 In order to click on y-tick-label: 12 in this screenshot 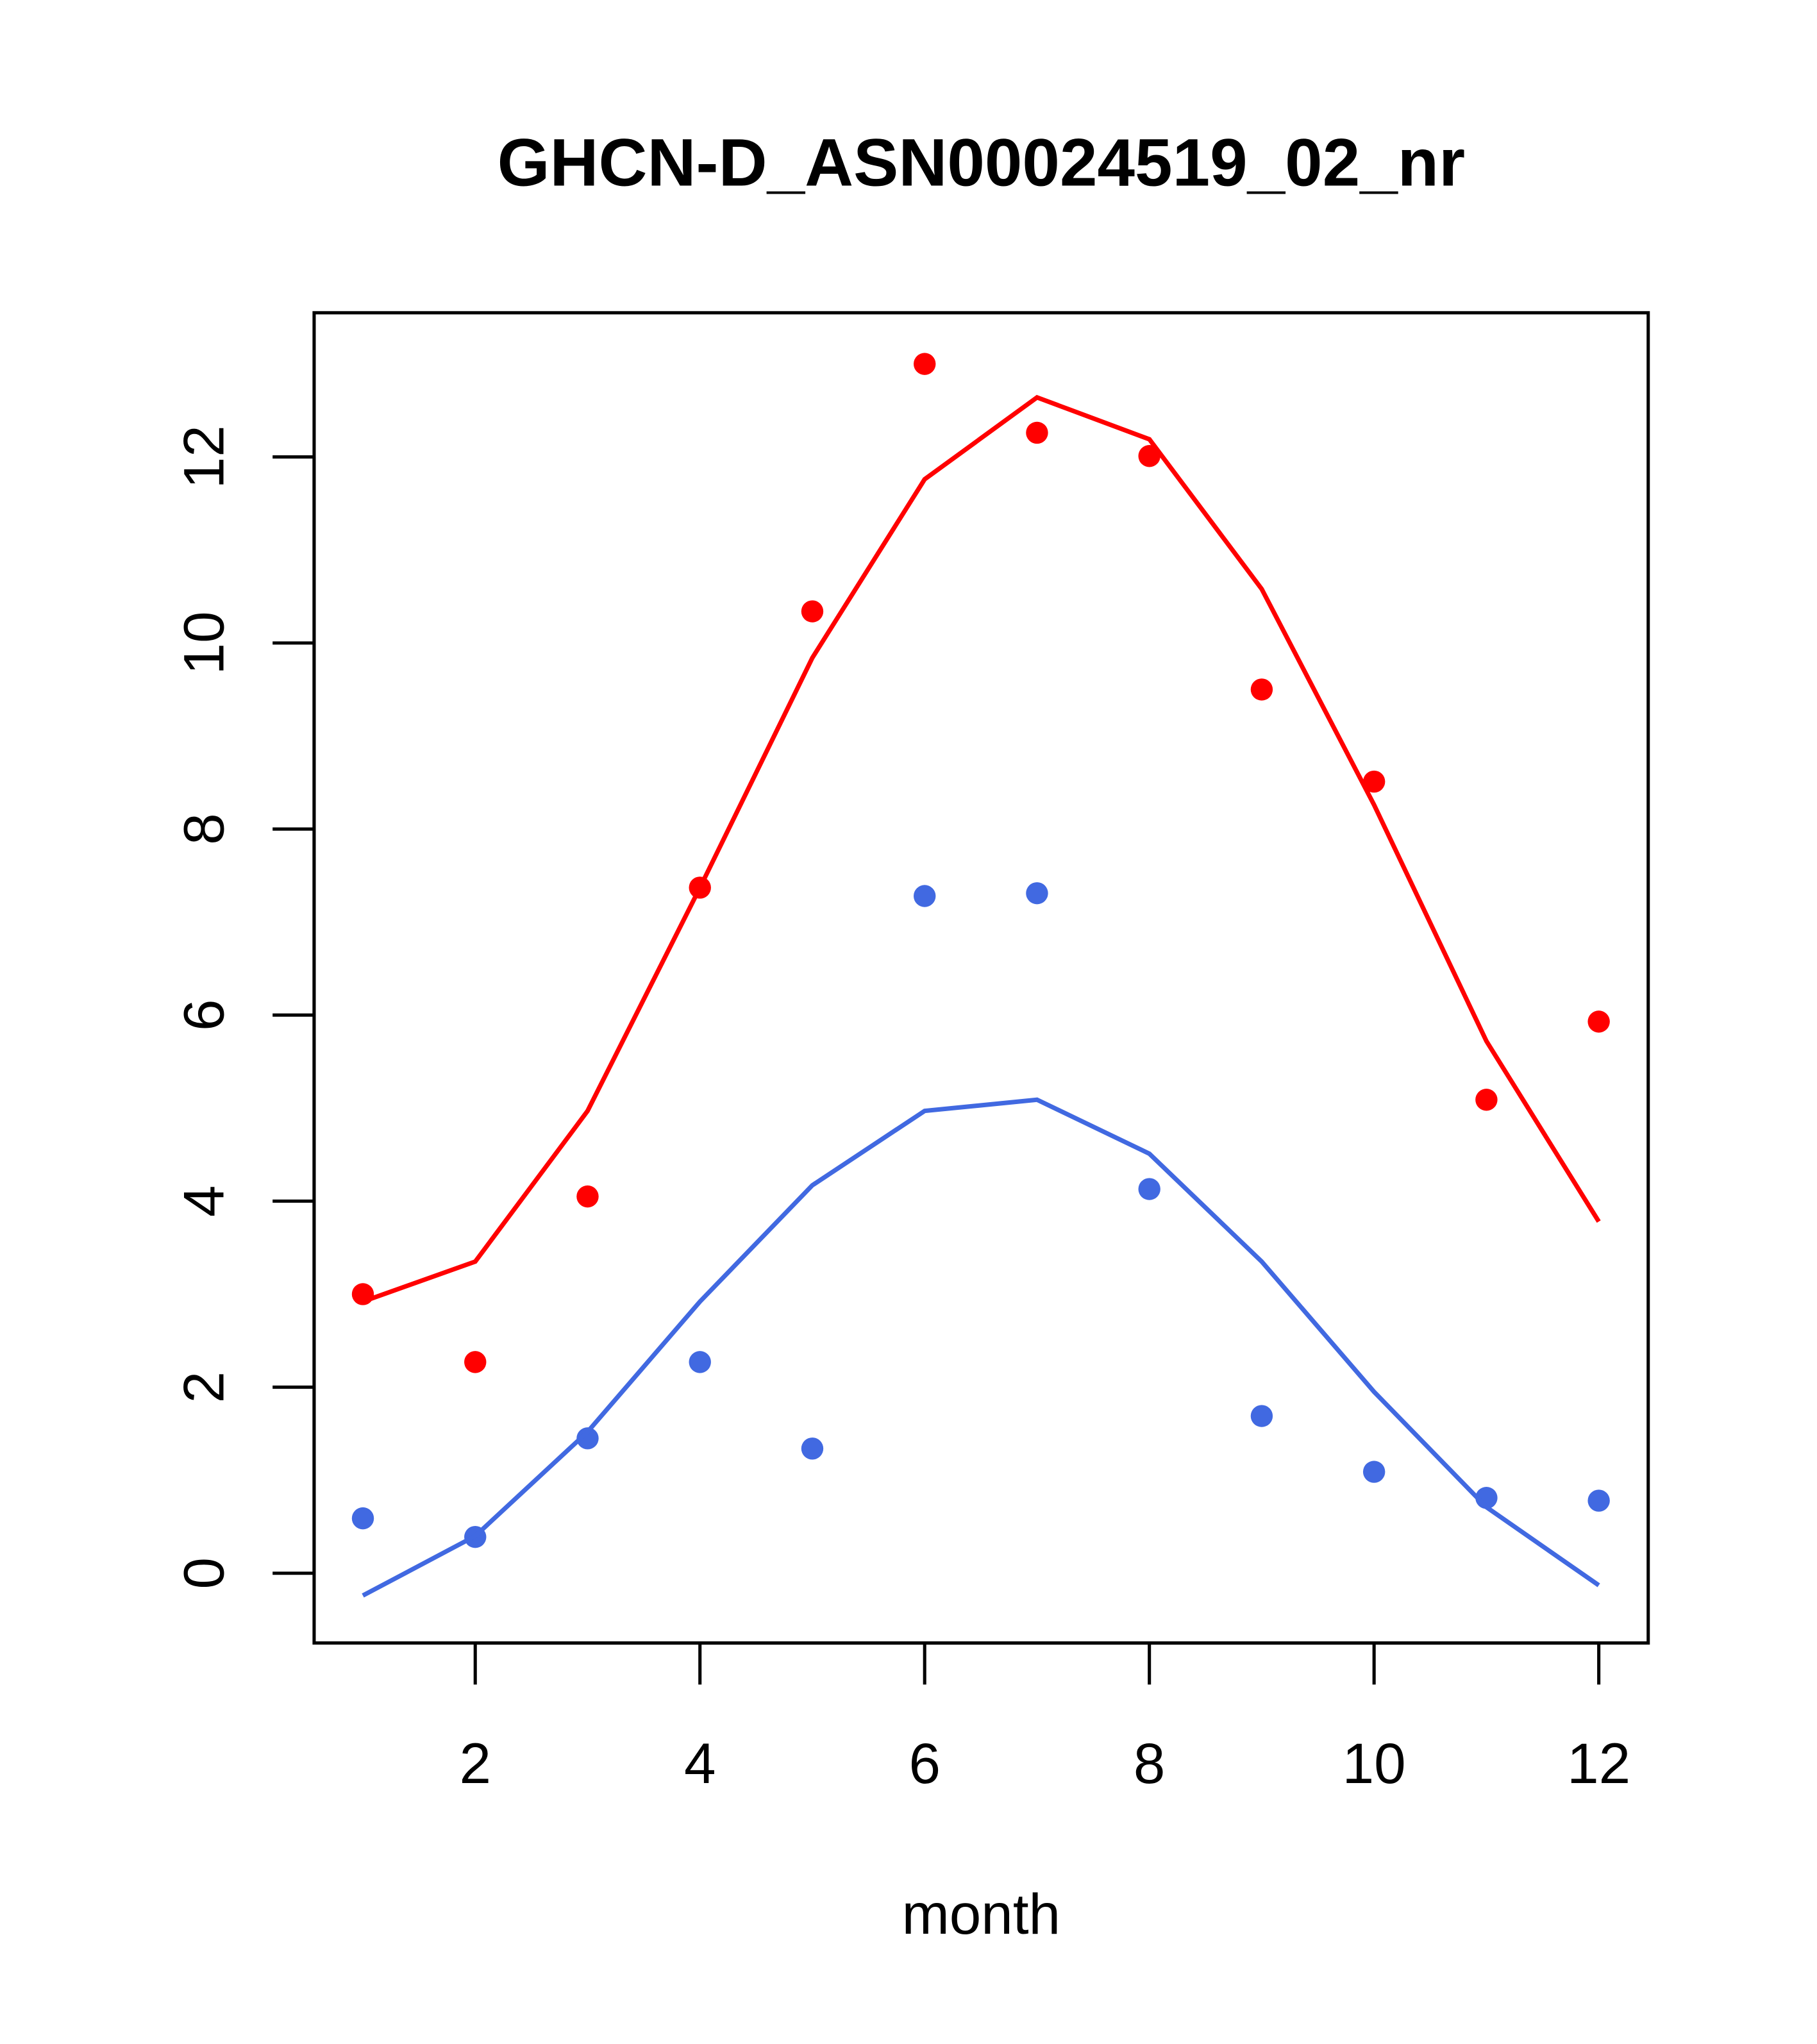, I will do `click(203, 457)`.